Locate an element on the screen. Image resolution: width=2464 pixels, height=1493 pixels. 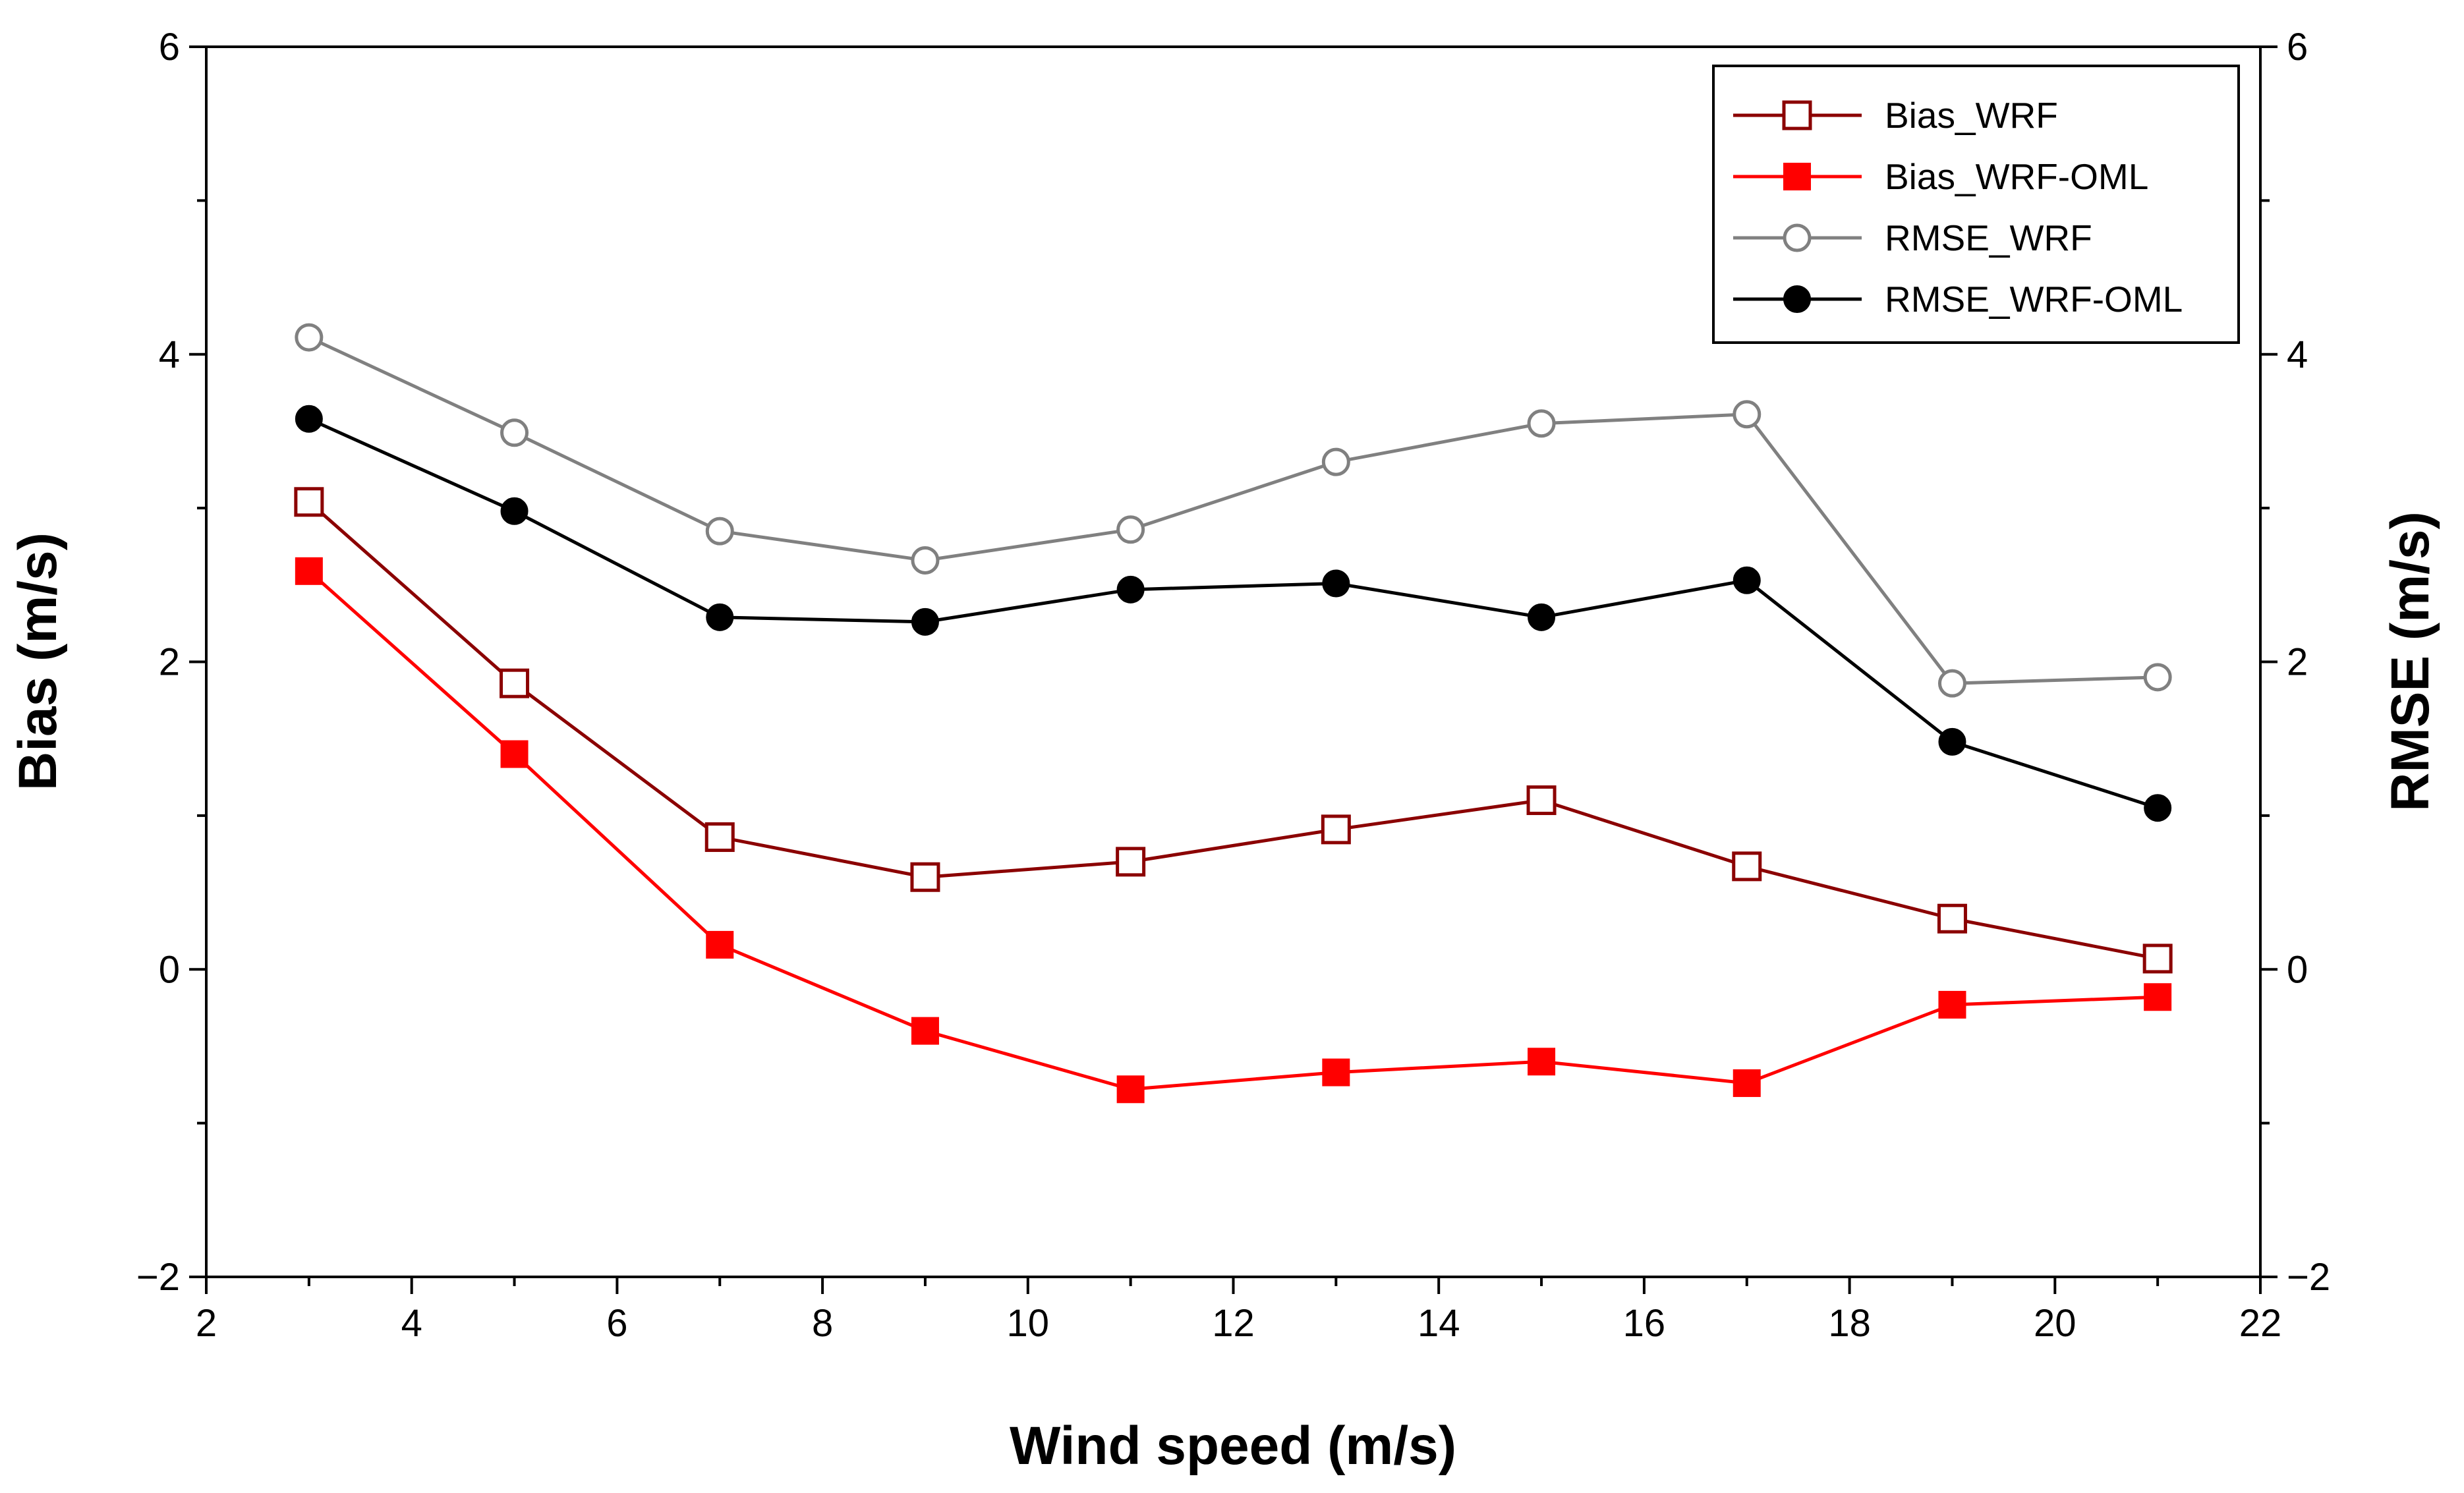
x-tick-label: 10 is located at coordinates (1028, 1323).